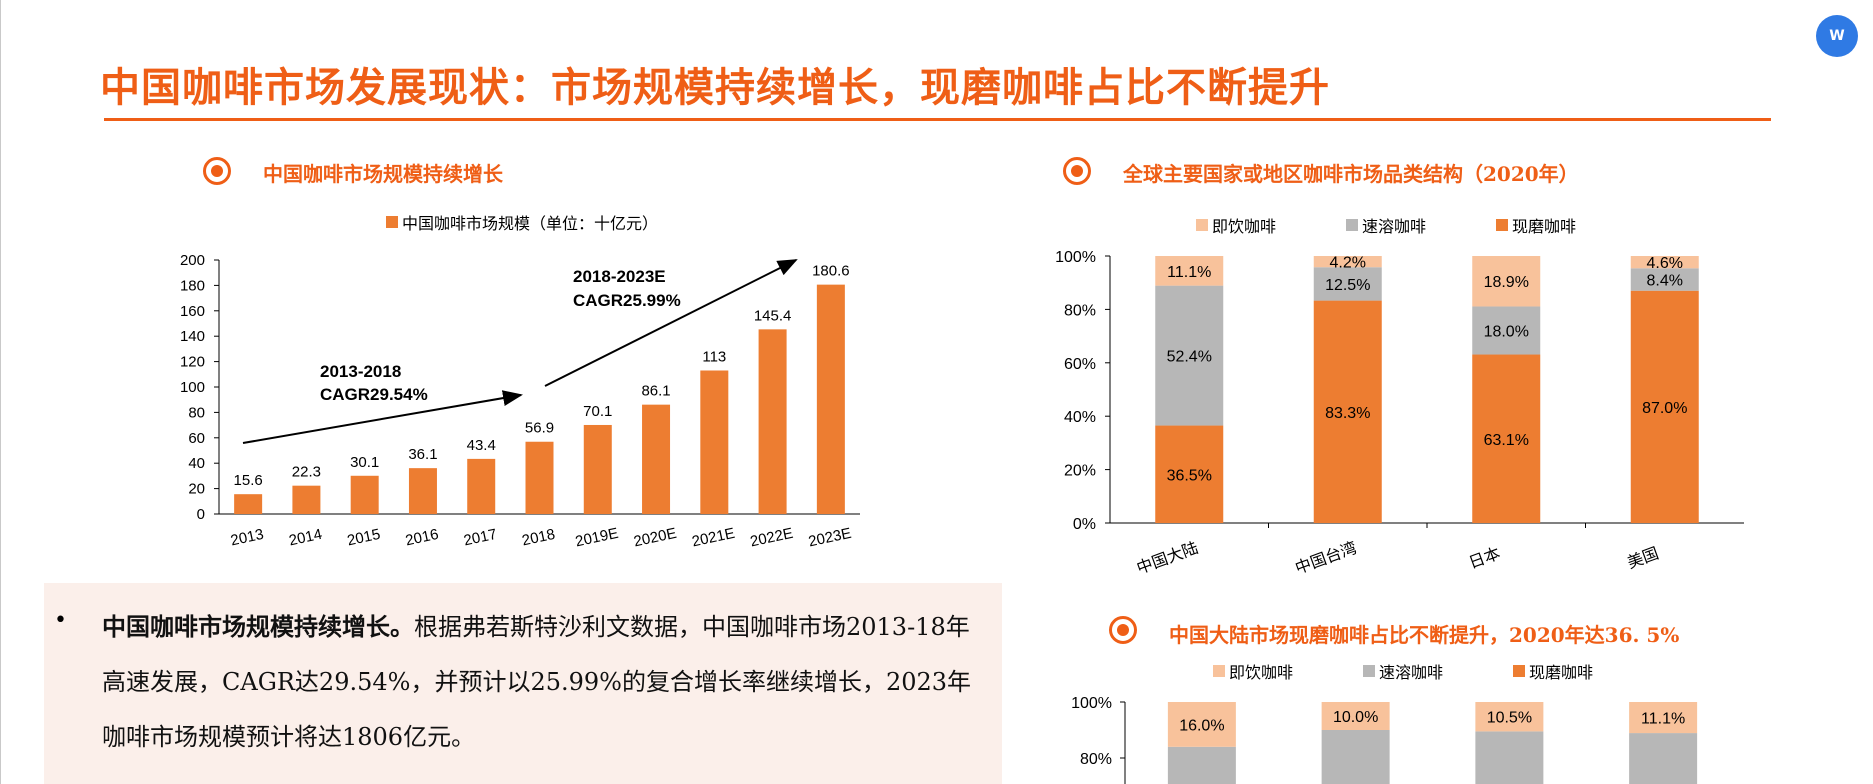  What do you see at coordinates (1664, 408) in the screenshot?
I see `data-label: 87.0%` at bounding box center [1664, 408].